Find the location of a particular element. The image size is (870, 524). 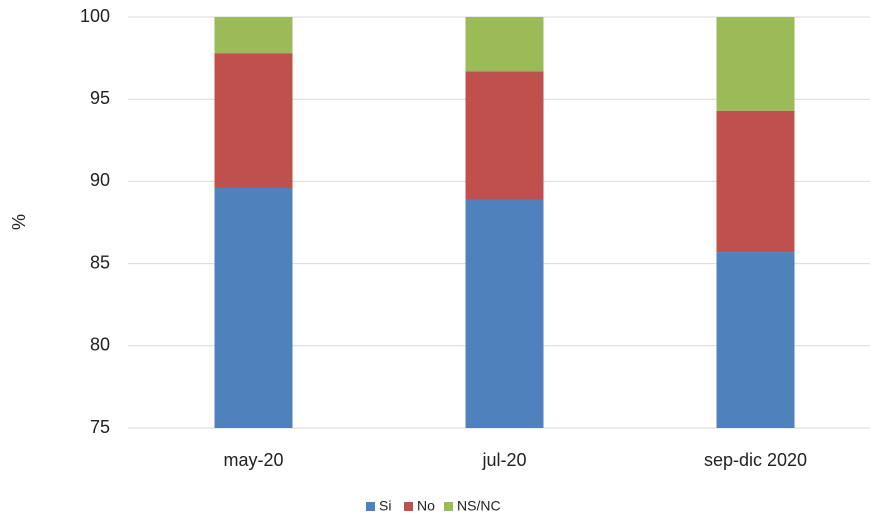

y-tick-label: 75 is located at coordinates (100, 427).